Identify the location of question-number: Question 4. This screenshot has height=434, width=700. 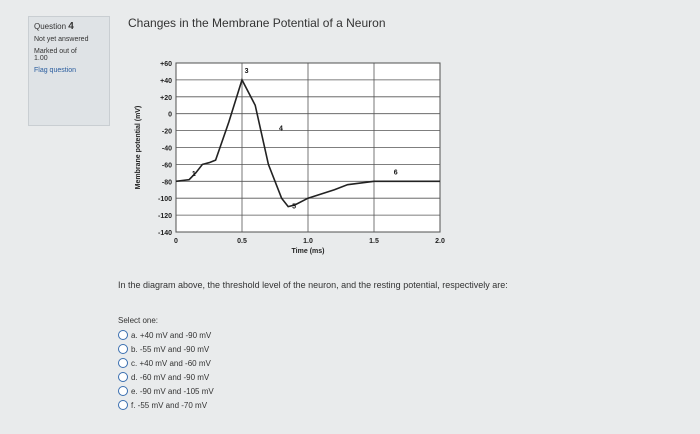
(69, 26).